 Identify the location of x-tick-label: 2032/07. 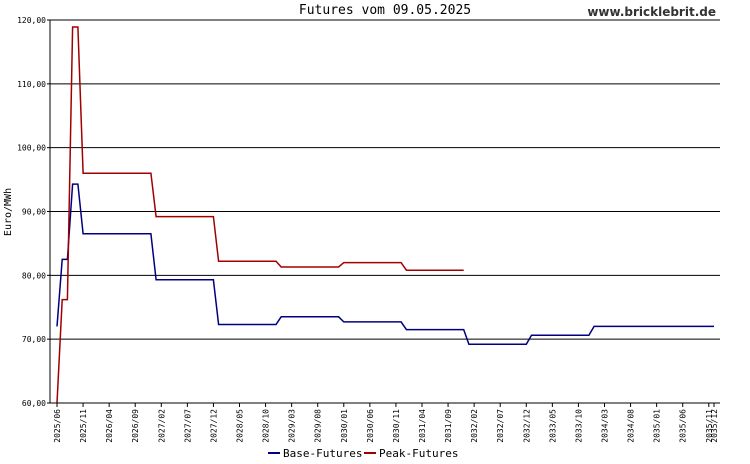
(500, 426).